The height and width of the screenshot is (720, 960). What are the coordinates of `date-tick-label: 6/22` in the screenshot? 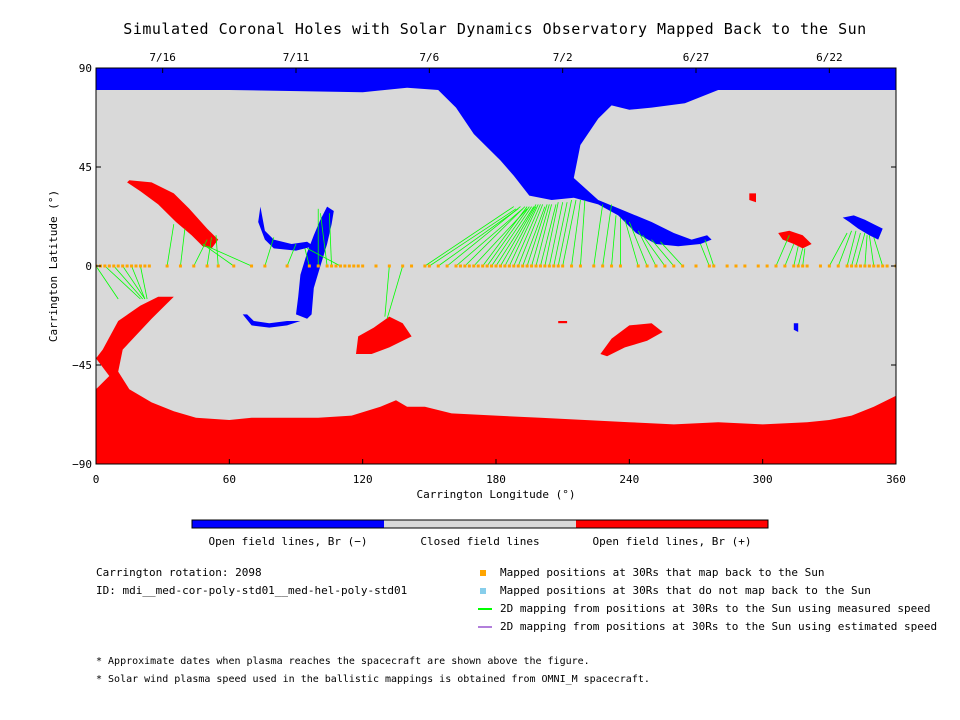 It's located at (829, 57).